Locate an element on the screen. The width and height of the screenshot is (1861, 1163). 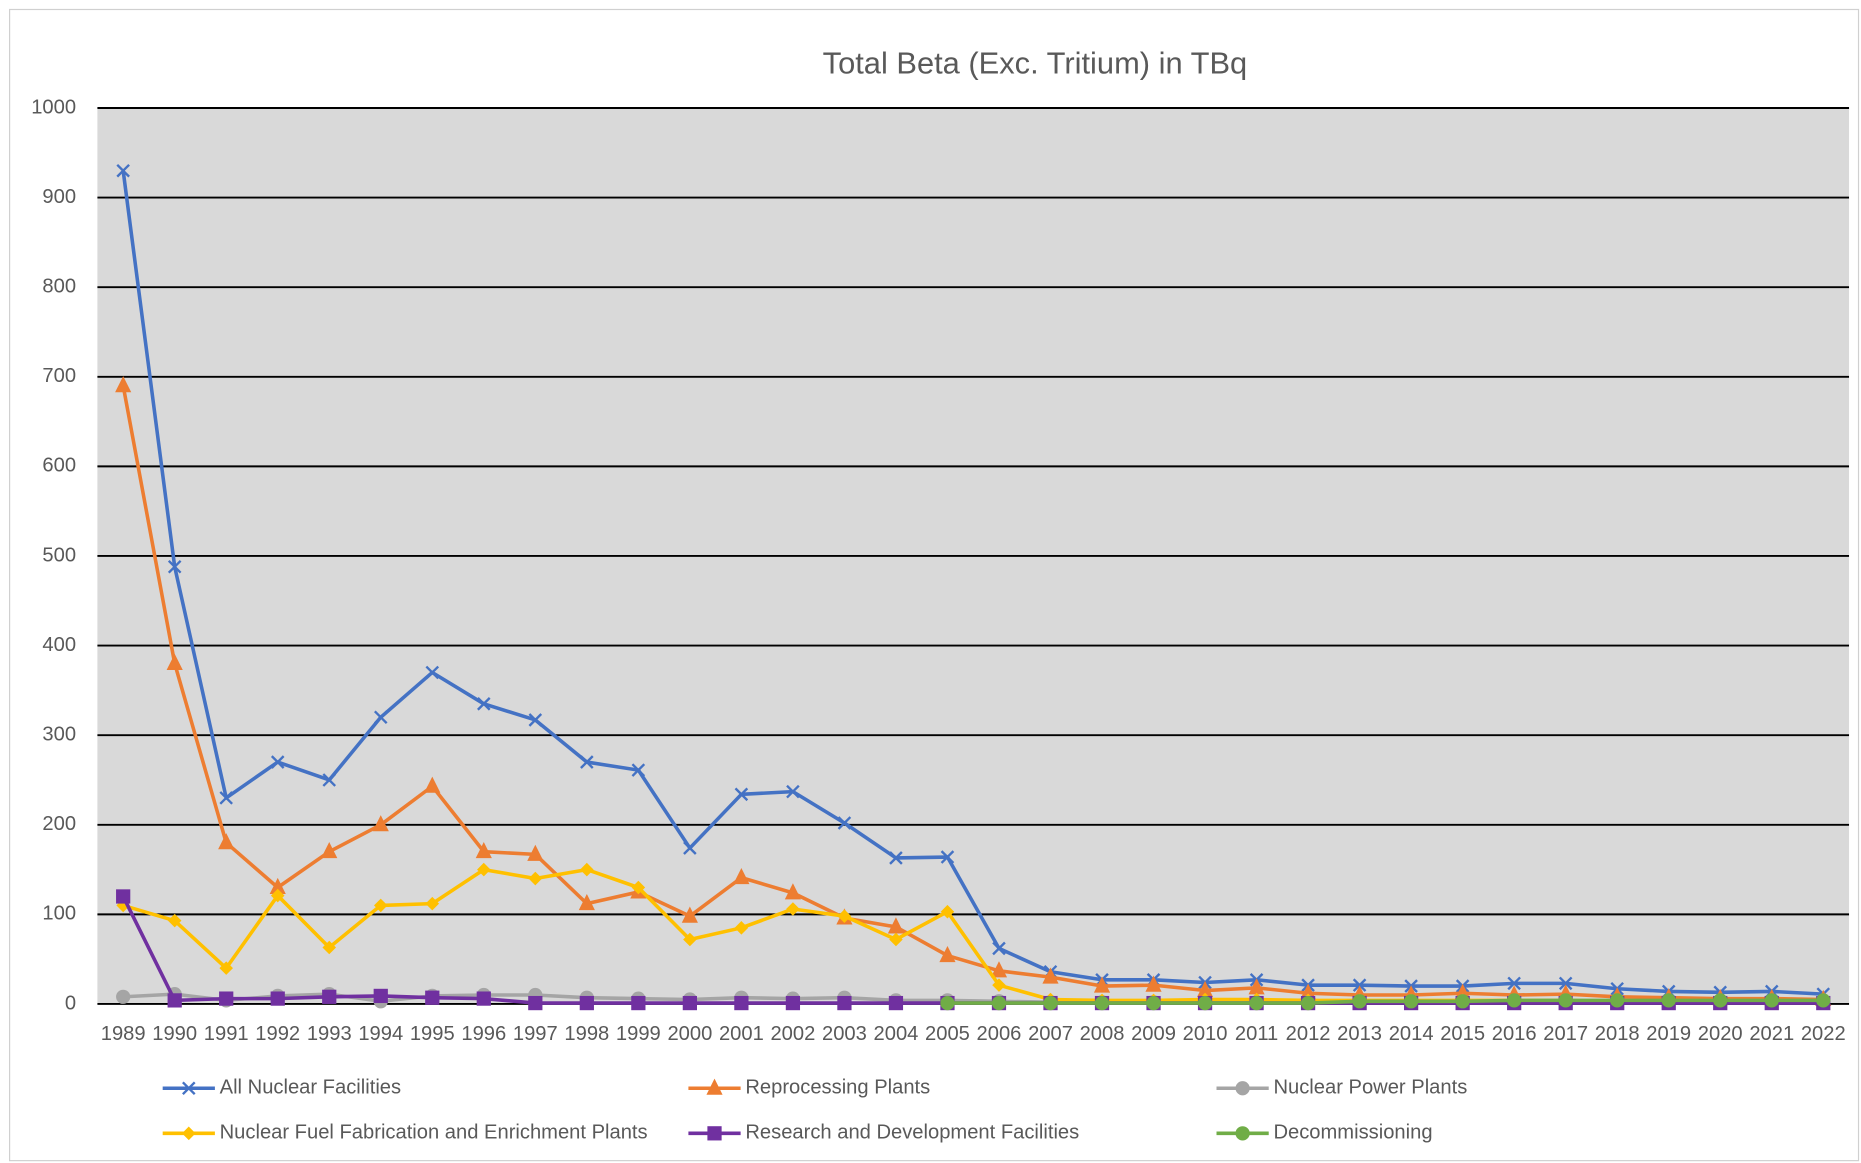
chart-title: Total Beta (Exc. Tritium) in TBq is located at coordinates (1035, 62).